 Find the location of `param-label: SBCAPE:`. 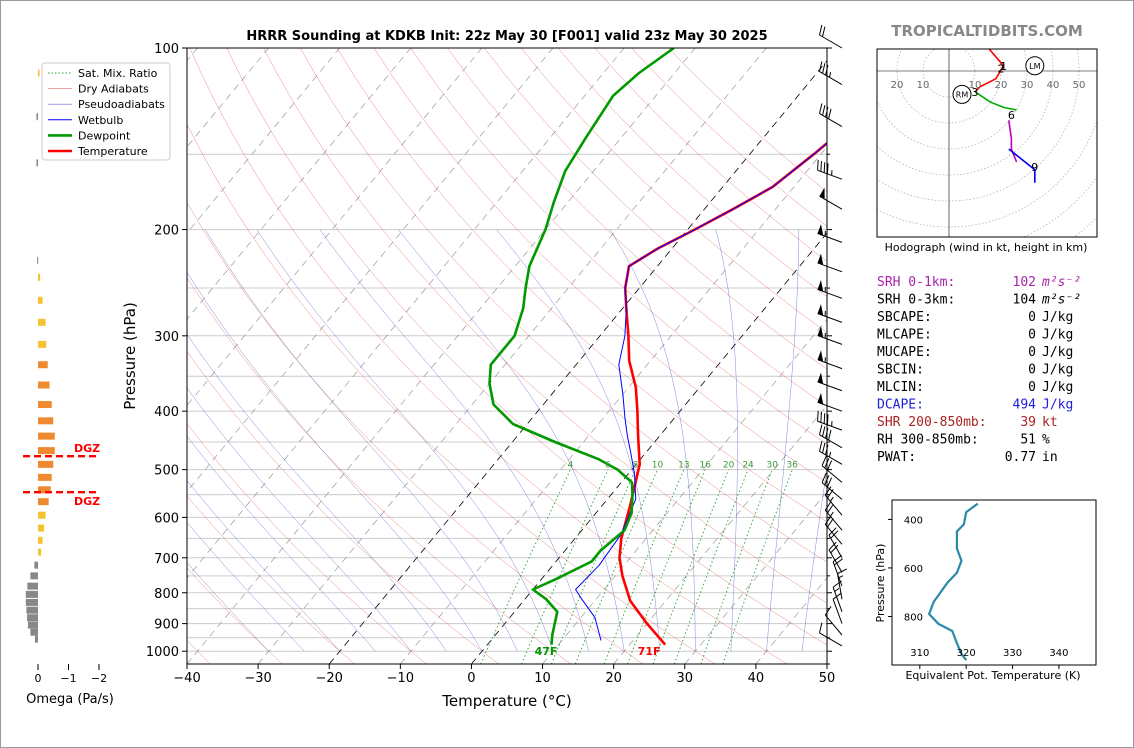

param-label: SBCAPE: is located at coordinates (904, 317).